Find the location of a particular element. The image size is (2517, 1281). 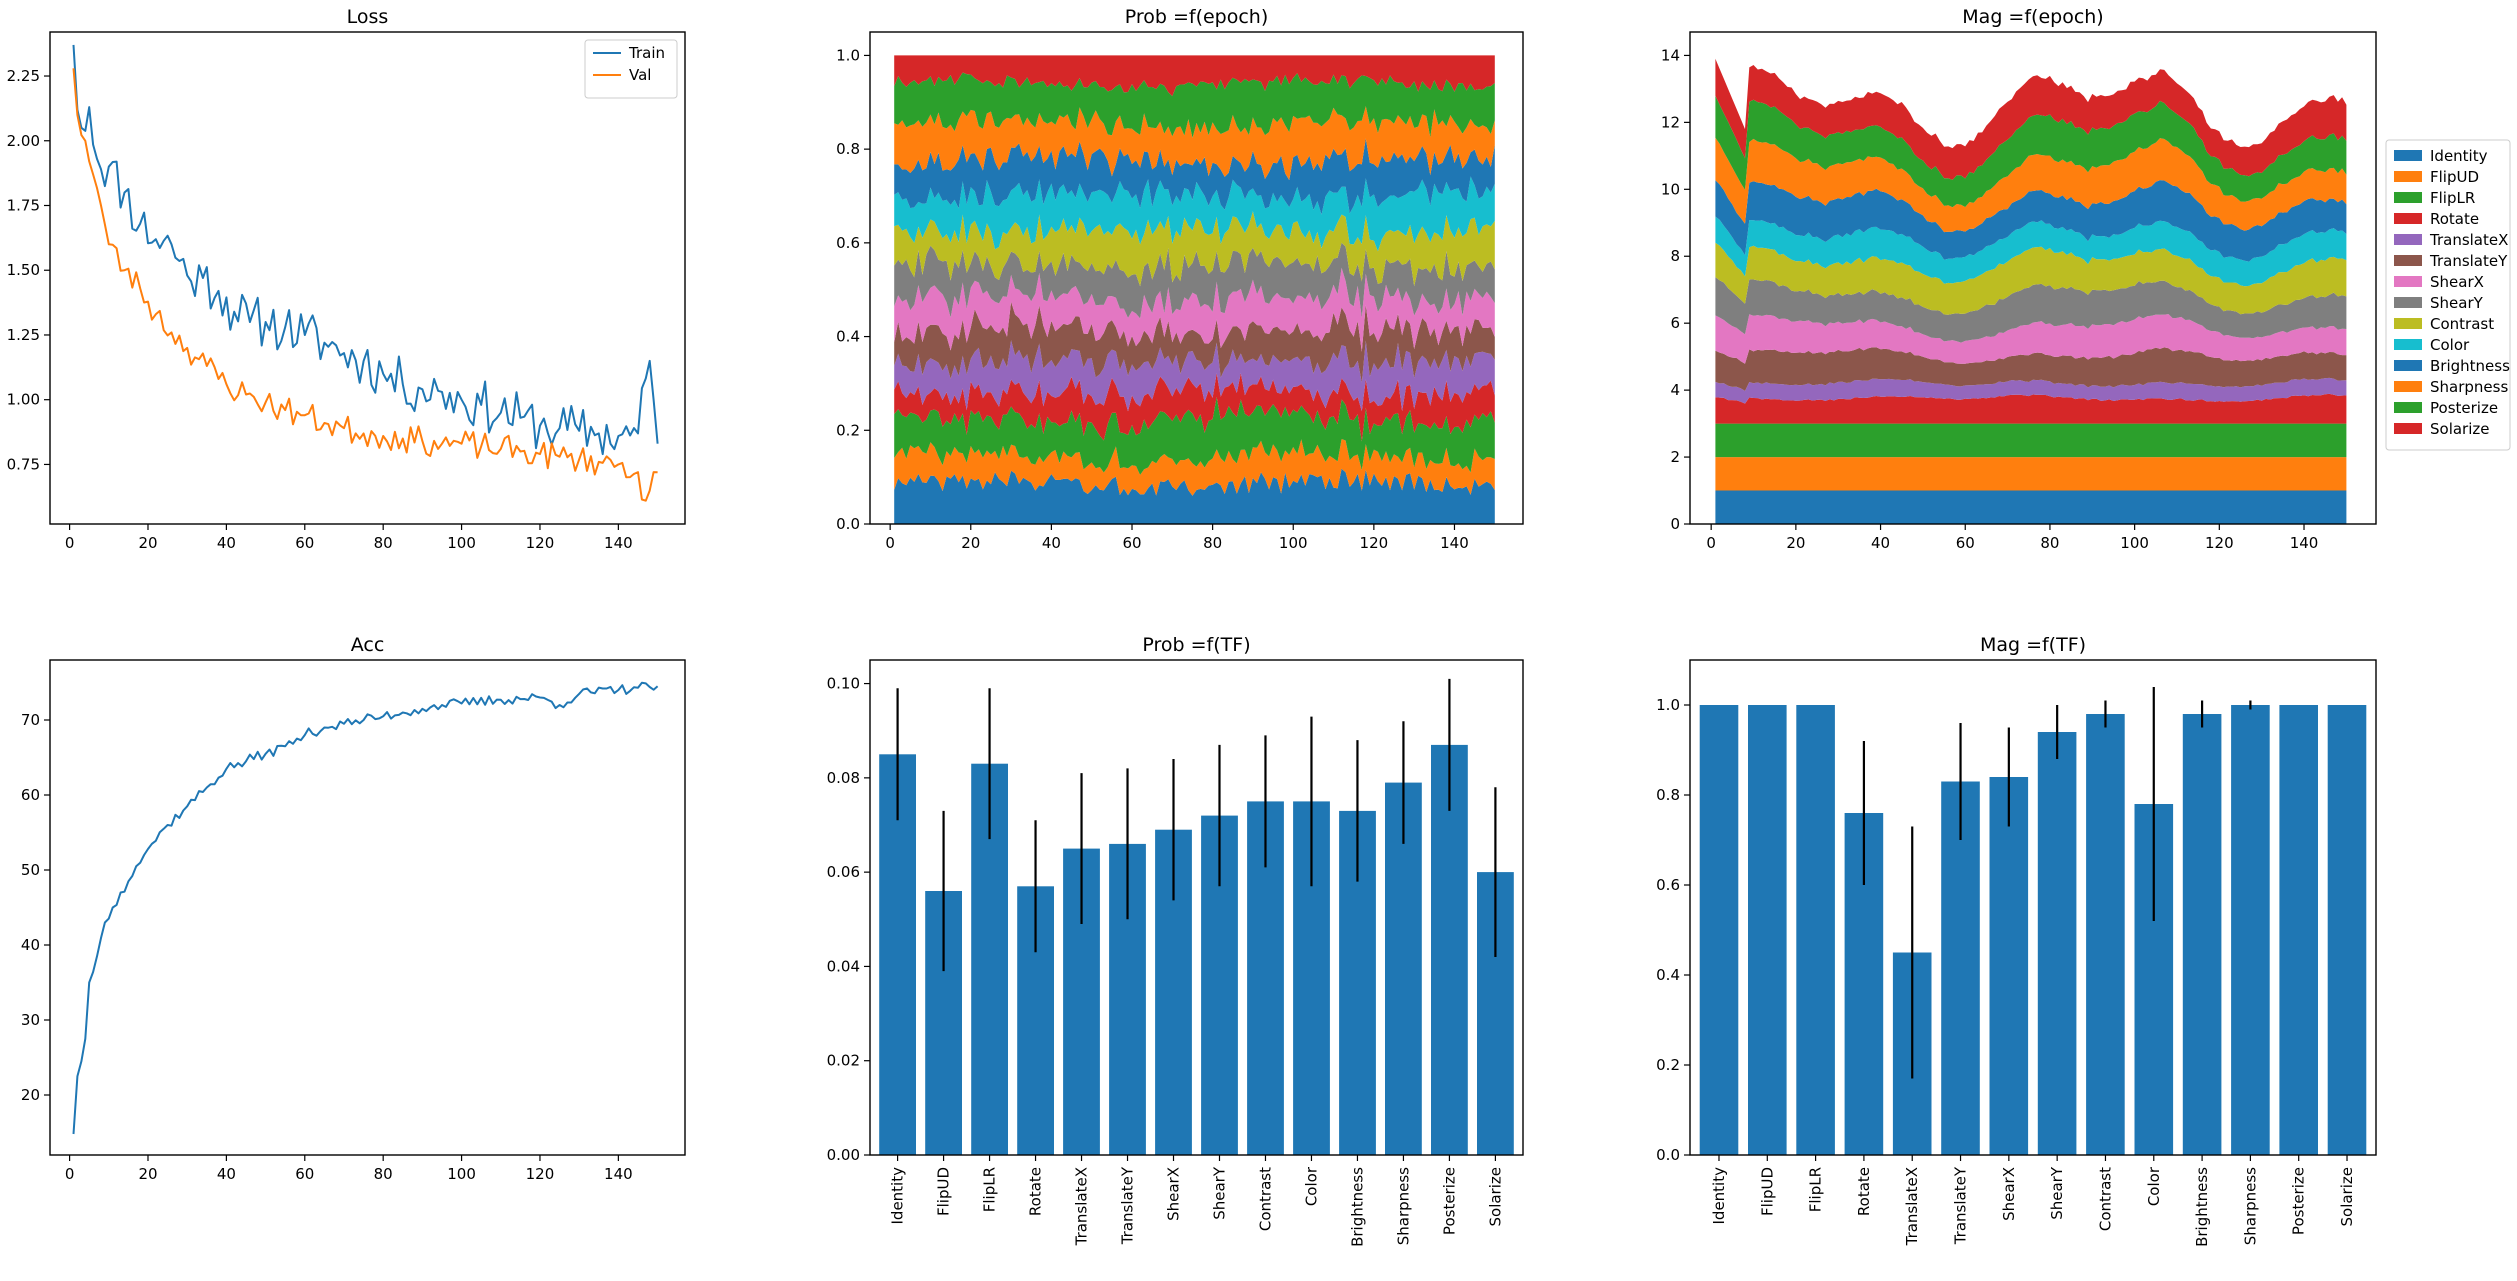

y-tick-label: 0.4 is located at coordinates (848, 337).